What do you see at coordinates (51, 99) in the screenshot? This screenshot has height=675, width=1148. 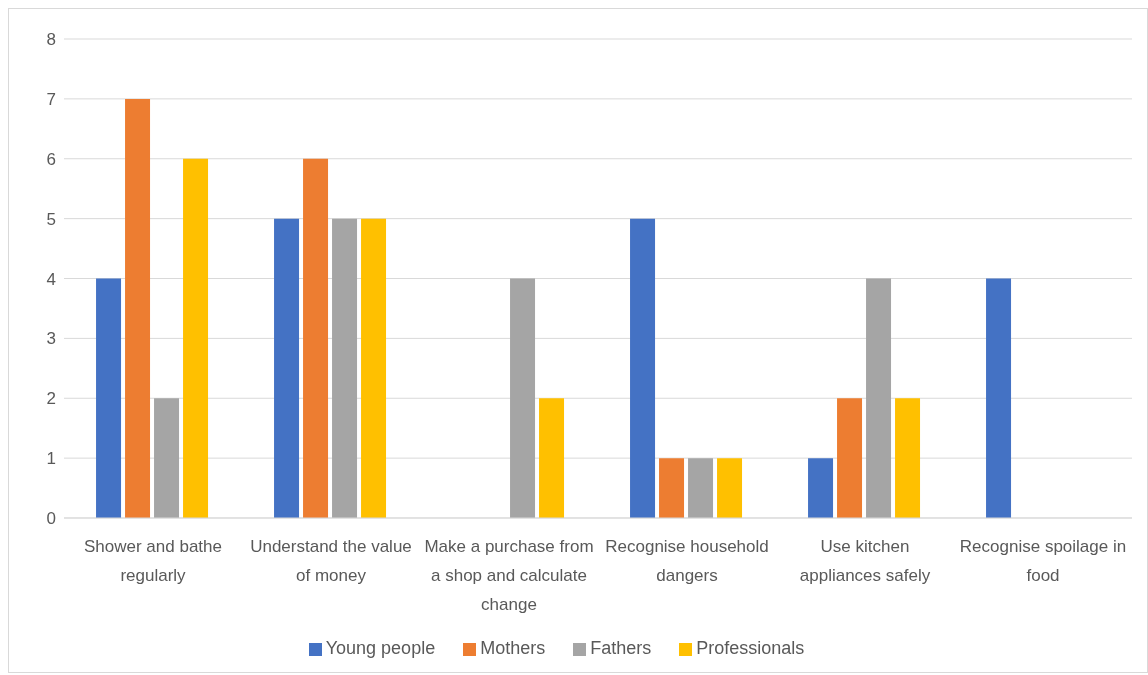 I see `y-tick-label: 7` at bounding box center [51, 99].